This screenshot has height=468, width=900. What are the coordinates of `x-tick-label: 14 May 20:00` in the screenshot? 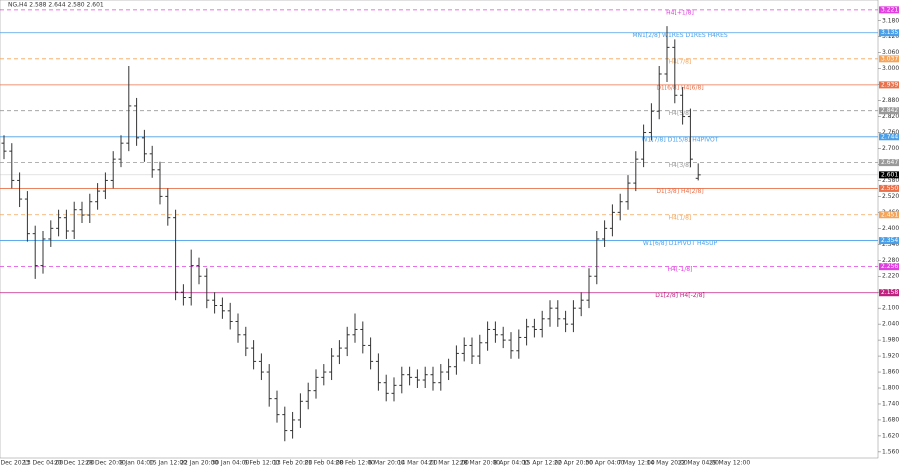 It's located at (667, 463).